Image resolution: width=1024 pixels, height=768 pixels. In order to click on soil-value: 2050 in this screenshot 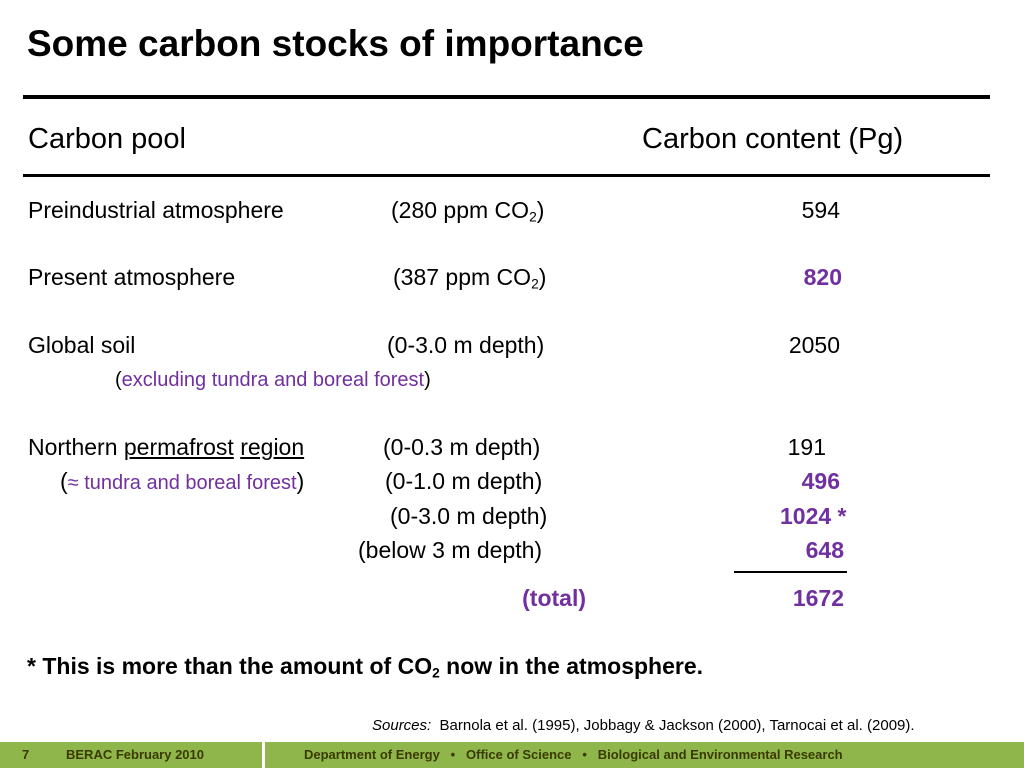, I will do `click(814, 345)`.